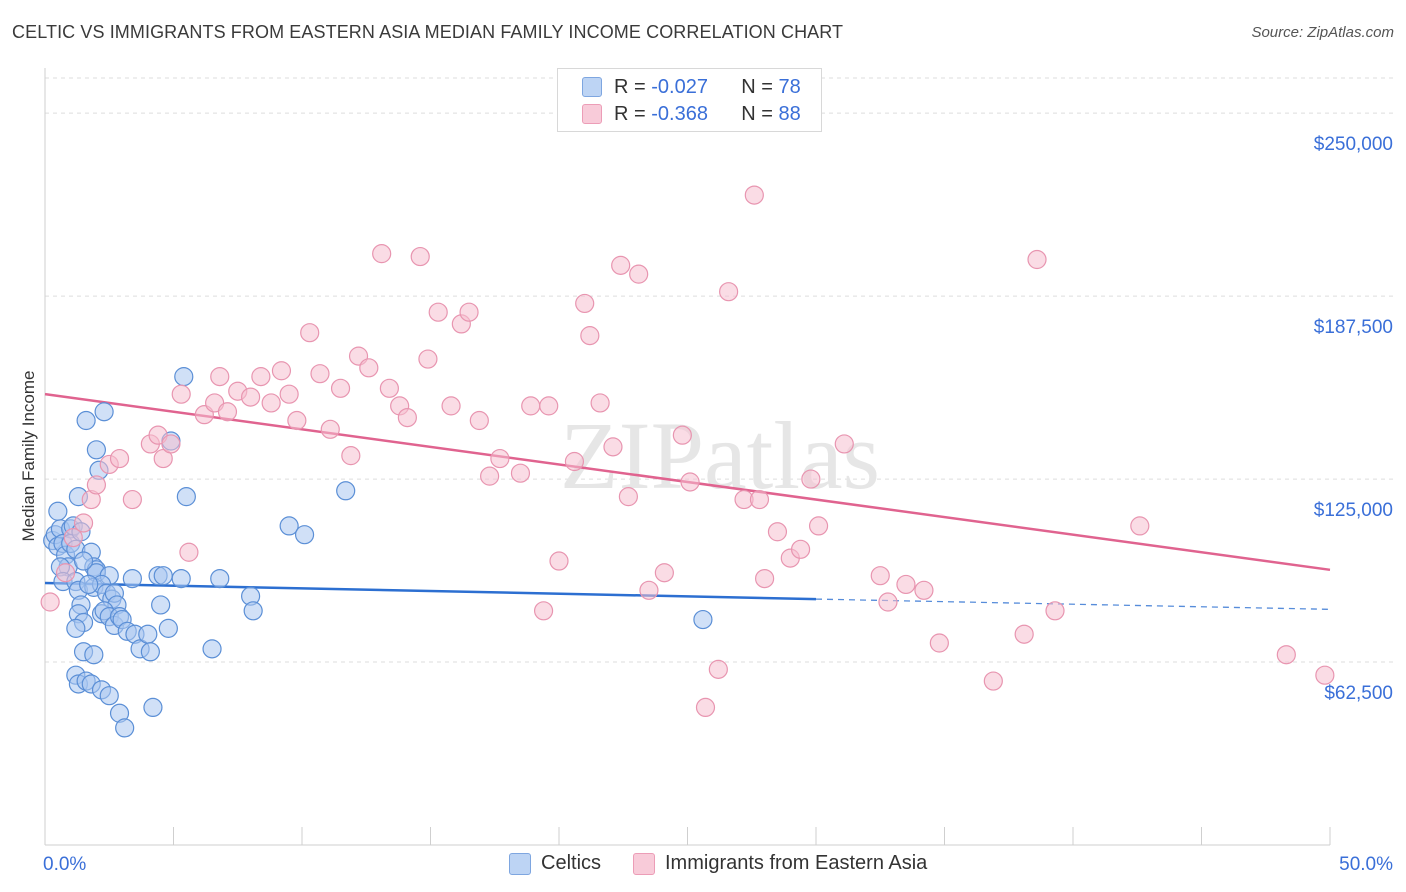 This screenshot has height=892, width=1406. What do you see at coordinates (644, 863) in the screenshot?
I see `immigrants-swatch` at bounding box center [644, 863].